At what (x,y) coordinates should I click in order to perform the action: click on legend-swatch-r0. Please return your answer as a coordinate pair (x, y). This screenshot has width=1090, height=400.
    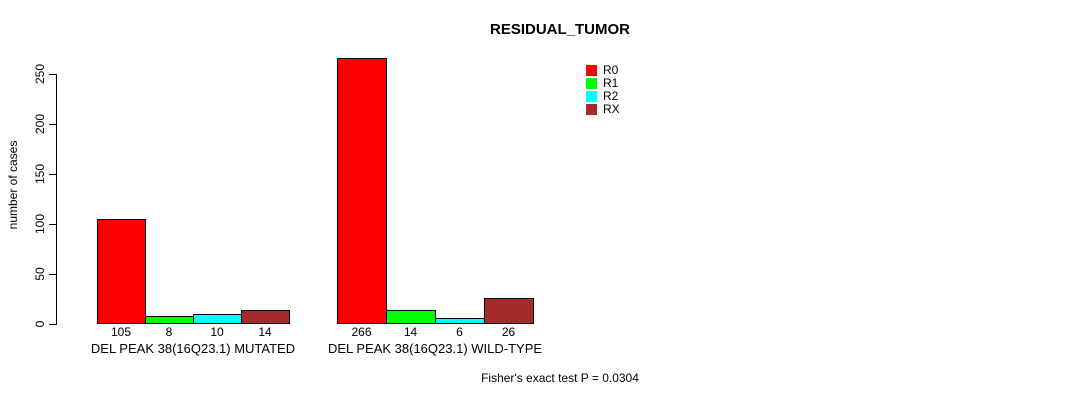
    Looking at the image, I should click on (591, 70).